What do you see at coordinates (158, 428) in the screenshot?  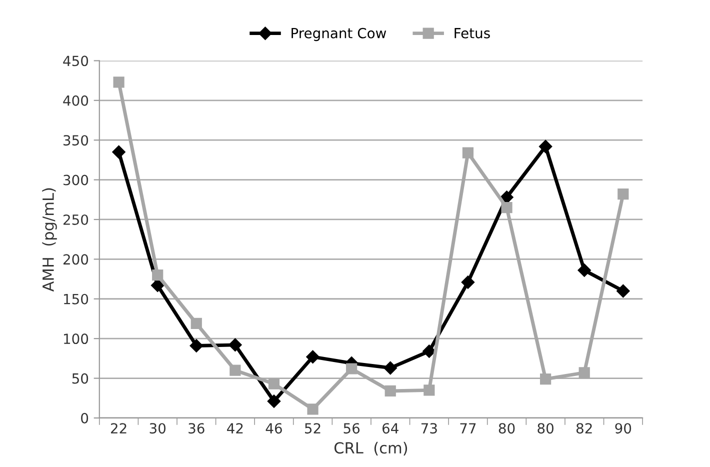 I see `x-tick-label: 30` at bounding box center [158, 428].